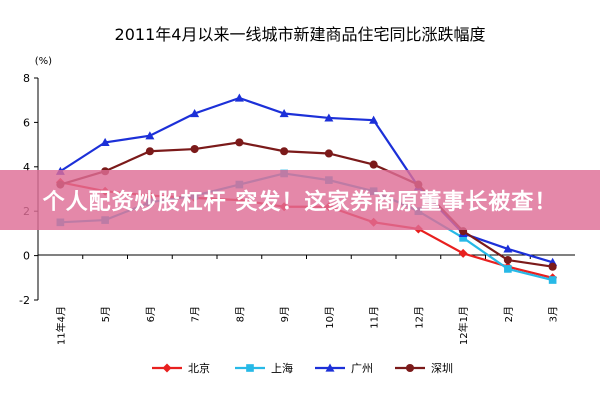  What do you see at coordinates (424, 368) in the screenshot?
I see `legend-item-深圳: 深圳` at bounding box center [424, 368].